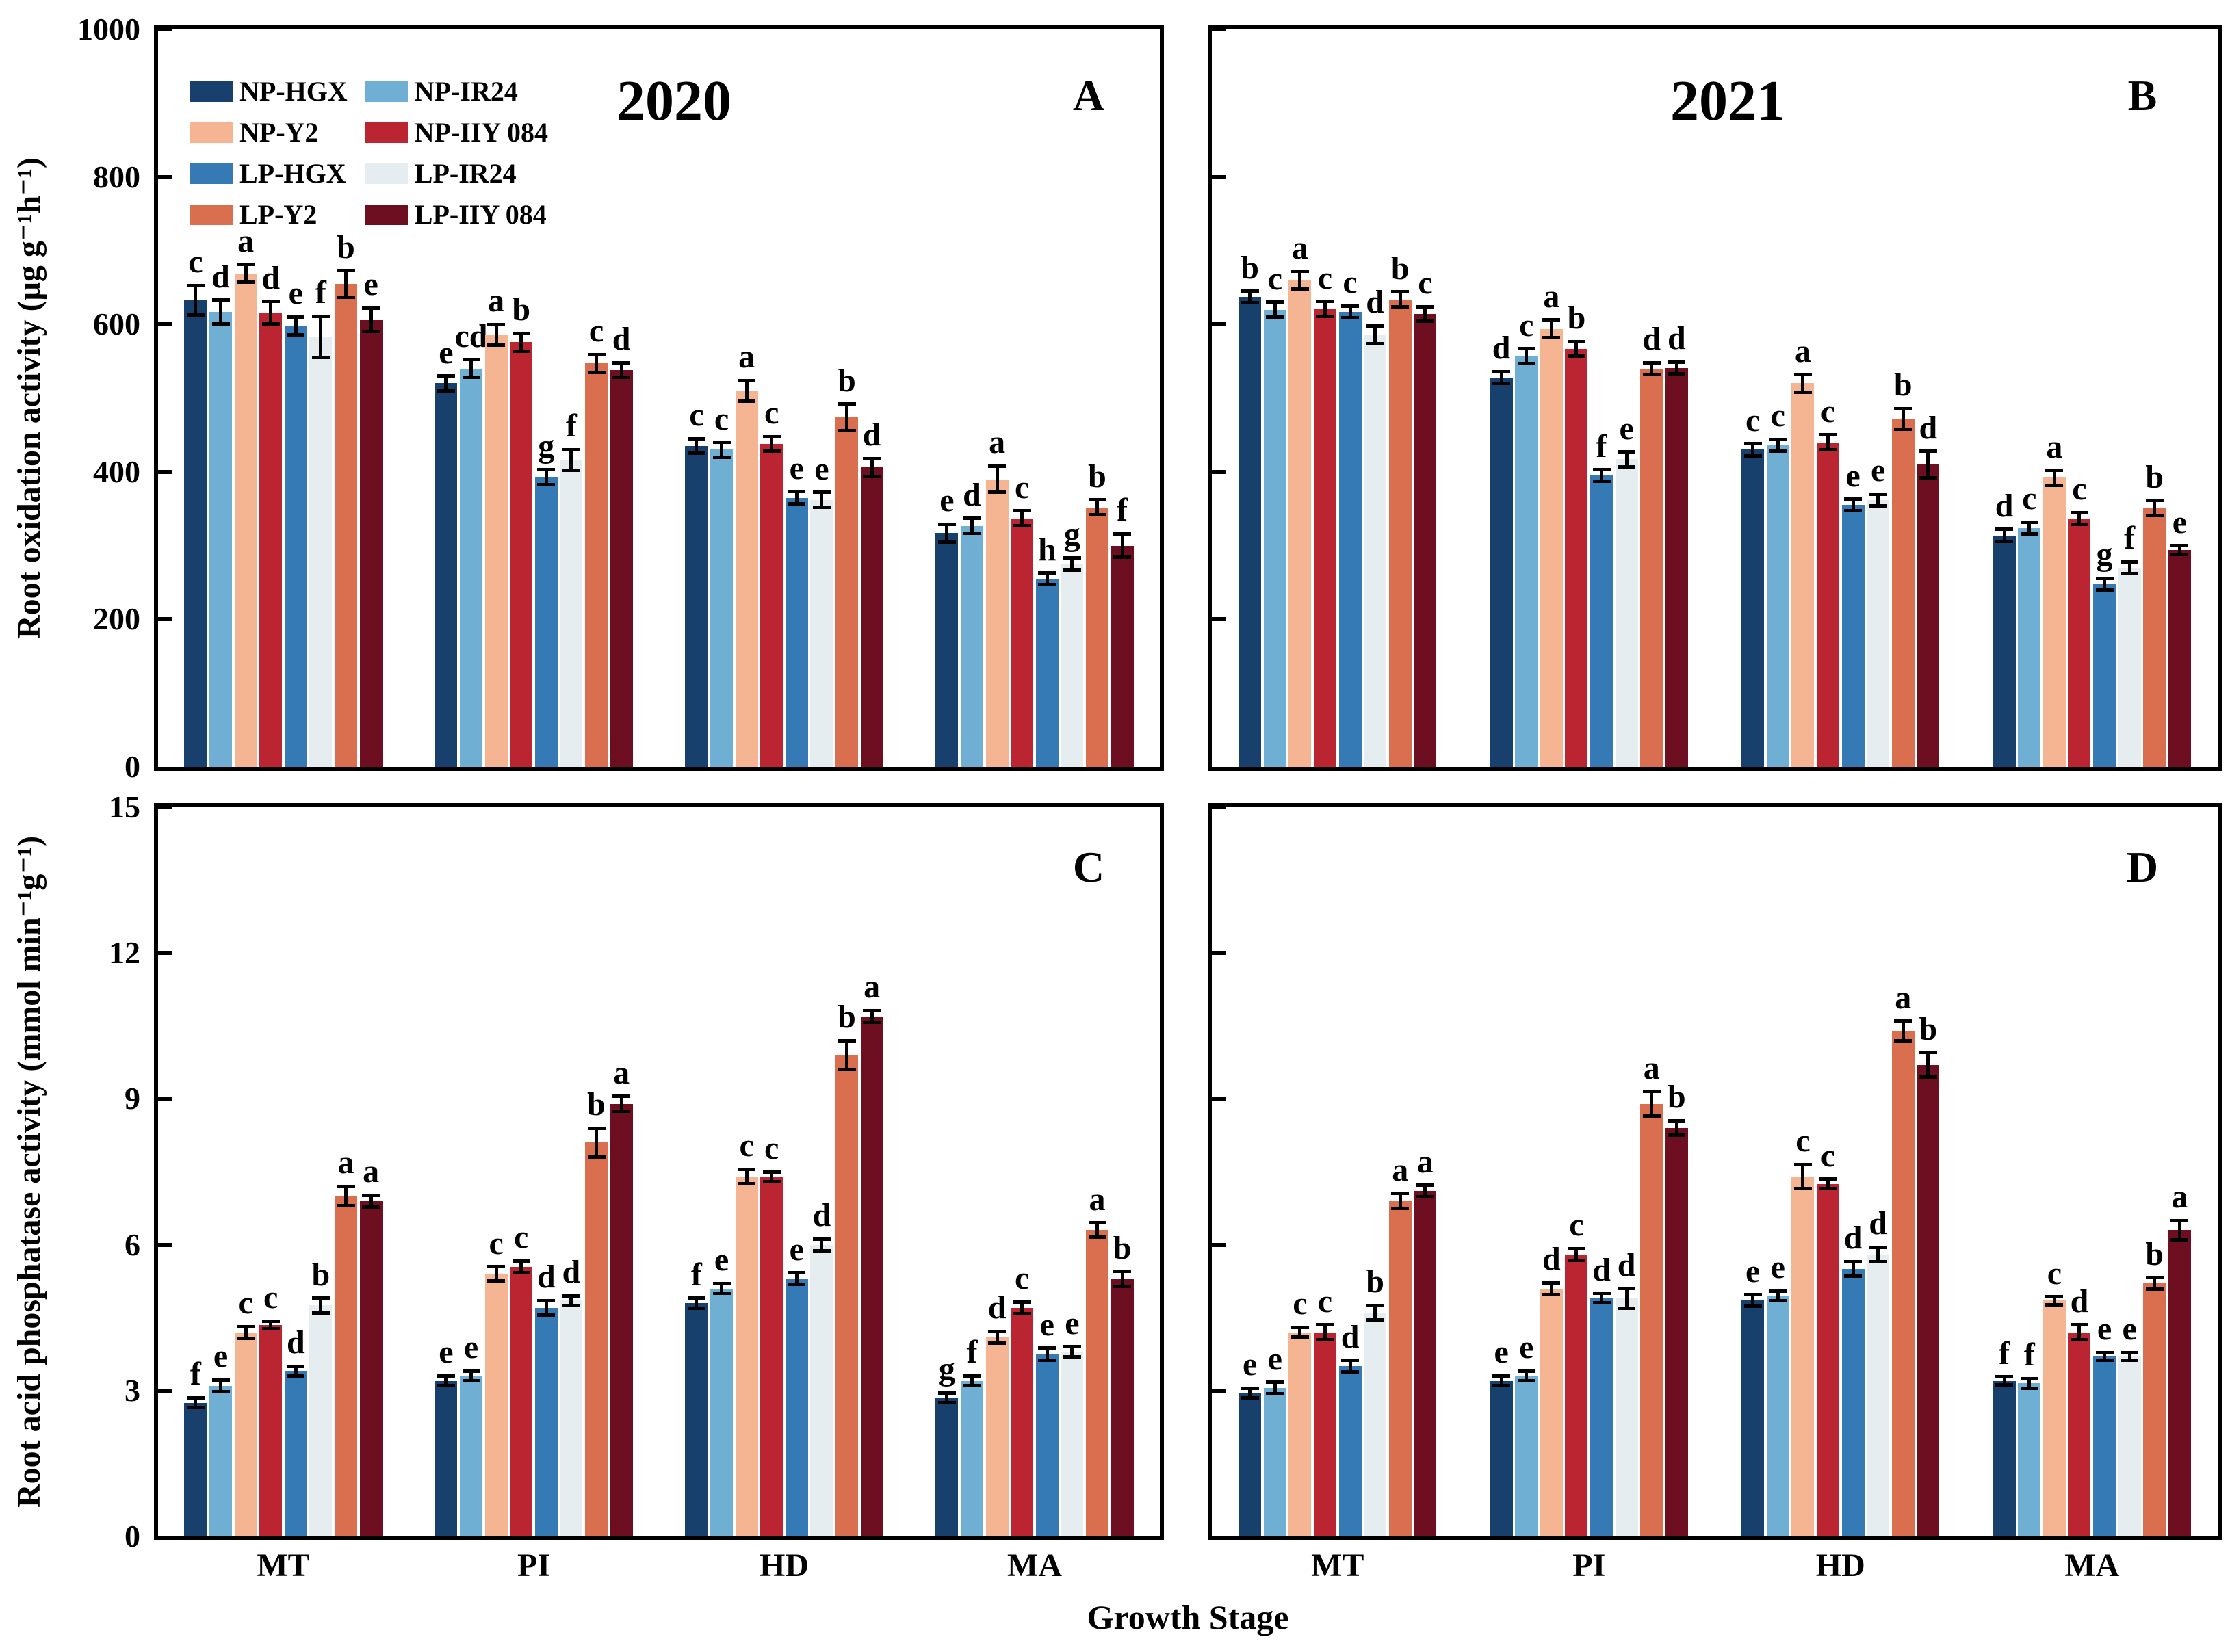  Describe the element at coordinates (446, 1376) in the screenshot. I see `error-cap-top-NP-HGX-PI-C` at that location.